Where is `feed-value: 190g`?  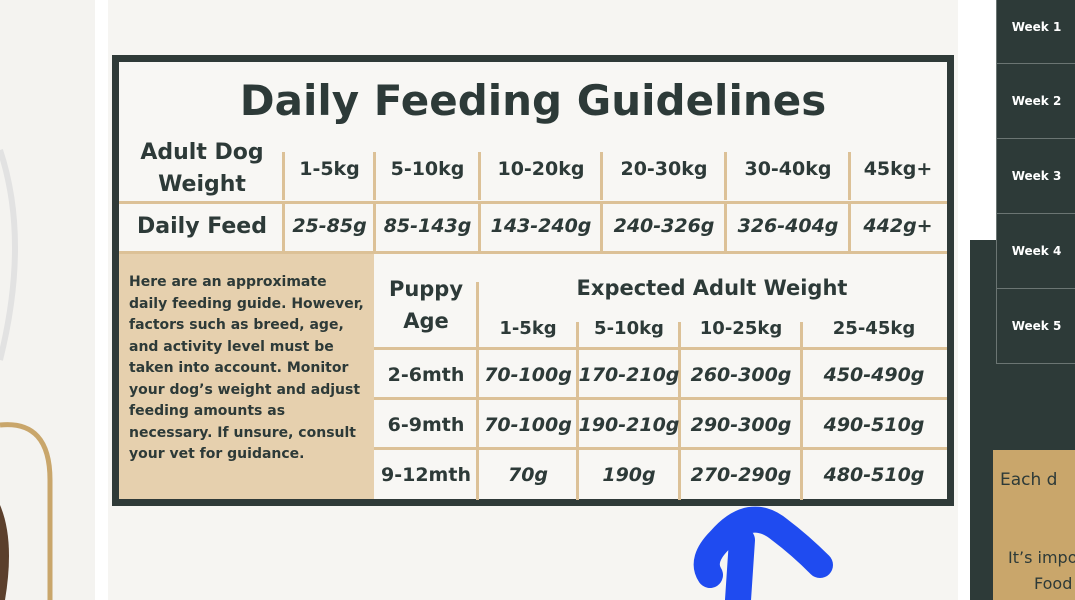
feed-value: 190g is located at coordinates (629, 475).